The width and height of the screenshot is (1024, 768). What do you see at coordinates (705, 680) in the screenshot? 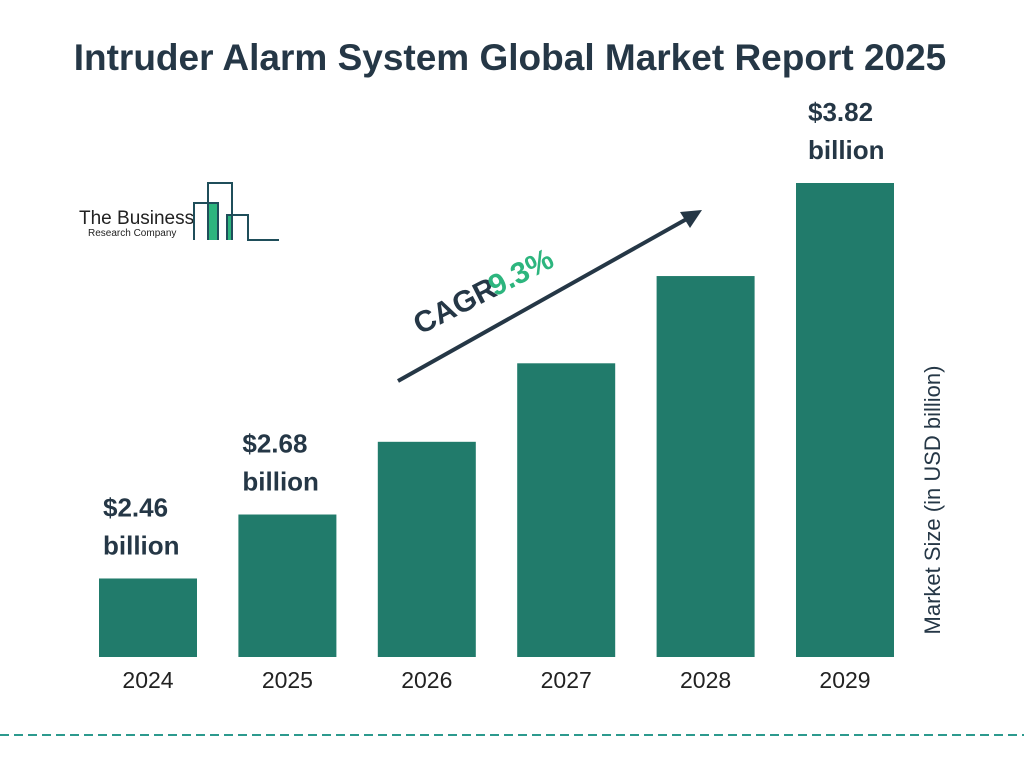
I see `x-tick-label: 2028` at bounding box center [705, 680].